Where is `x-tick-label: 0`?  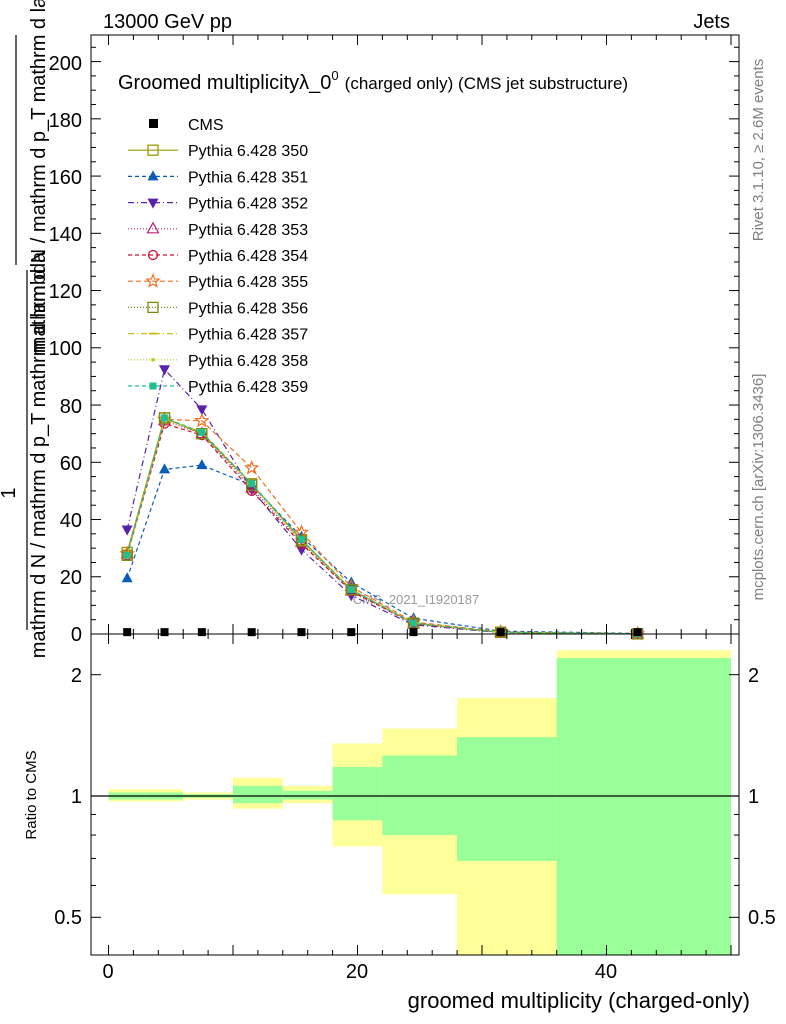 x-tick-label: 0 is located at coordinates (107, 972).